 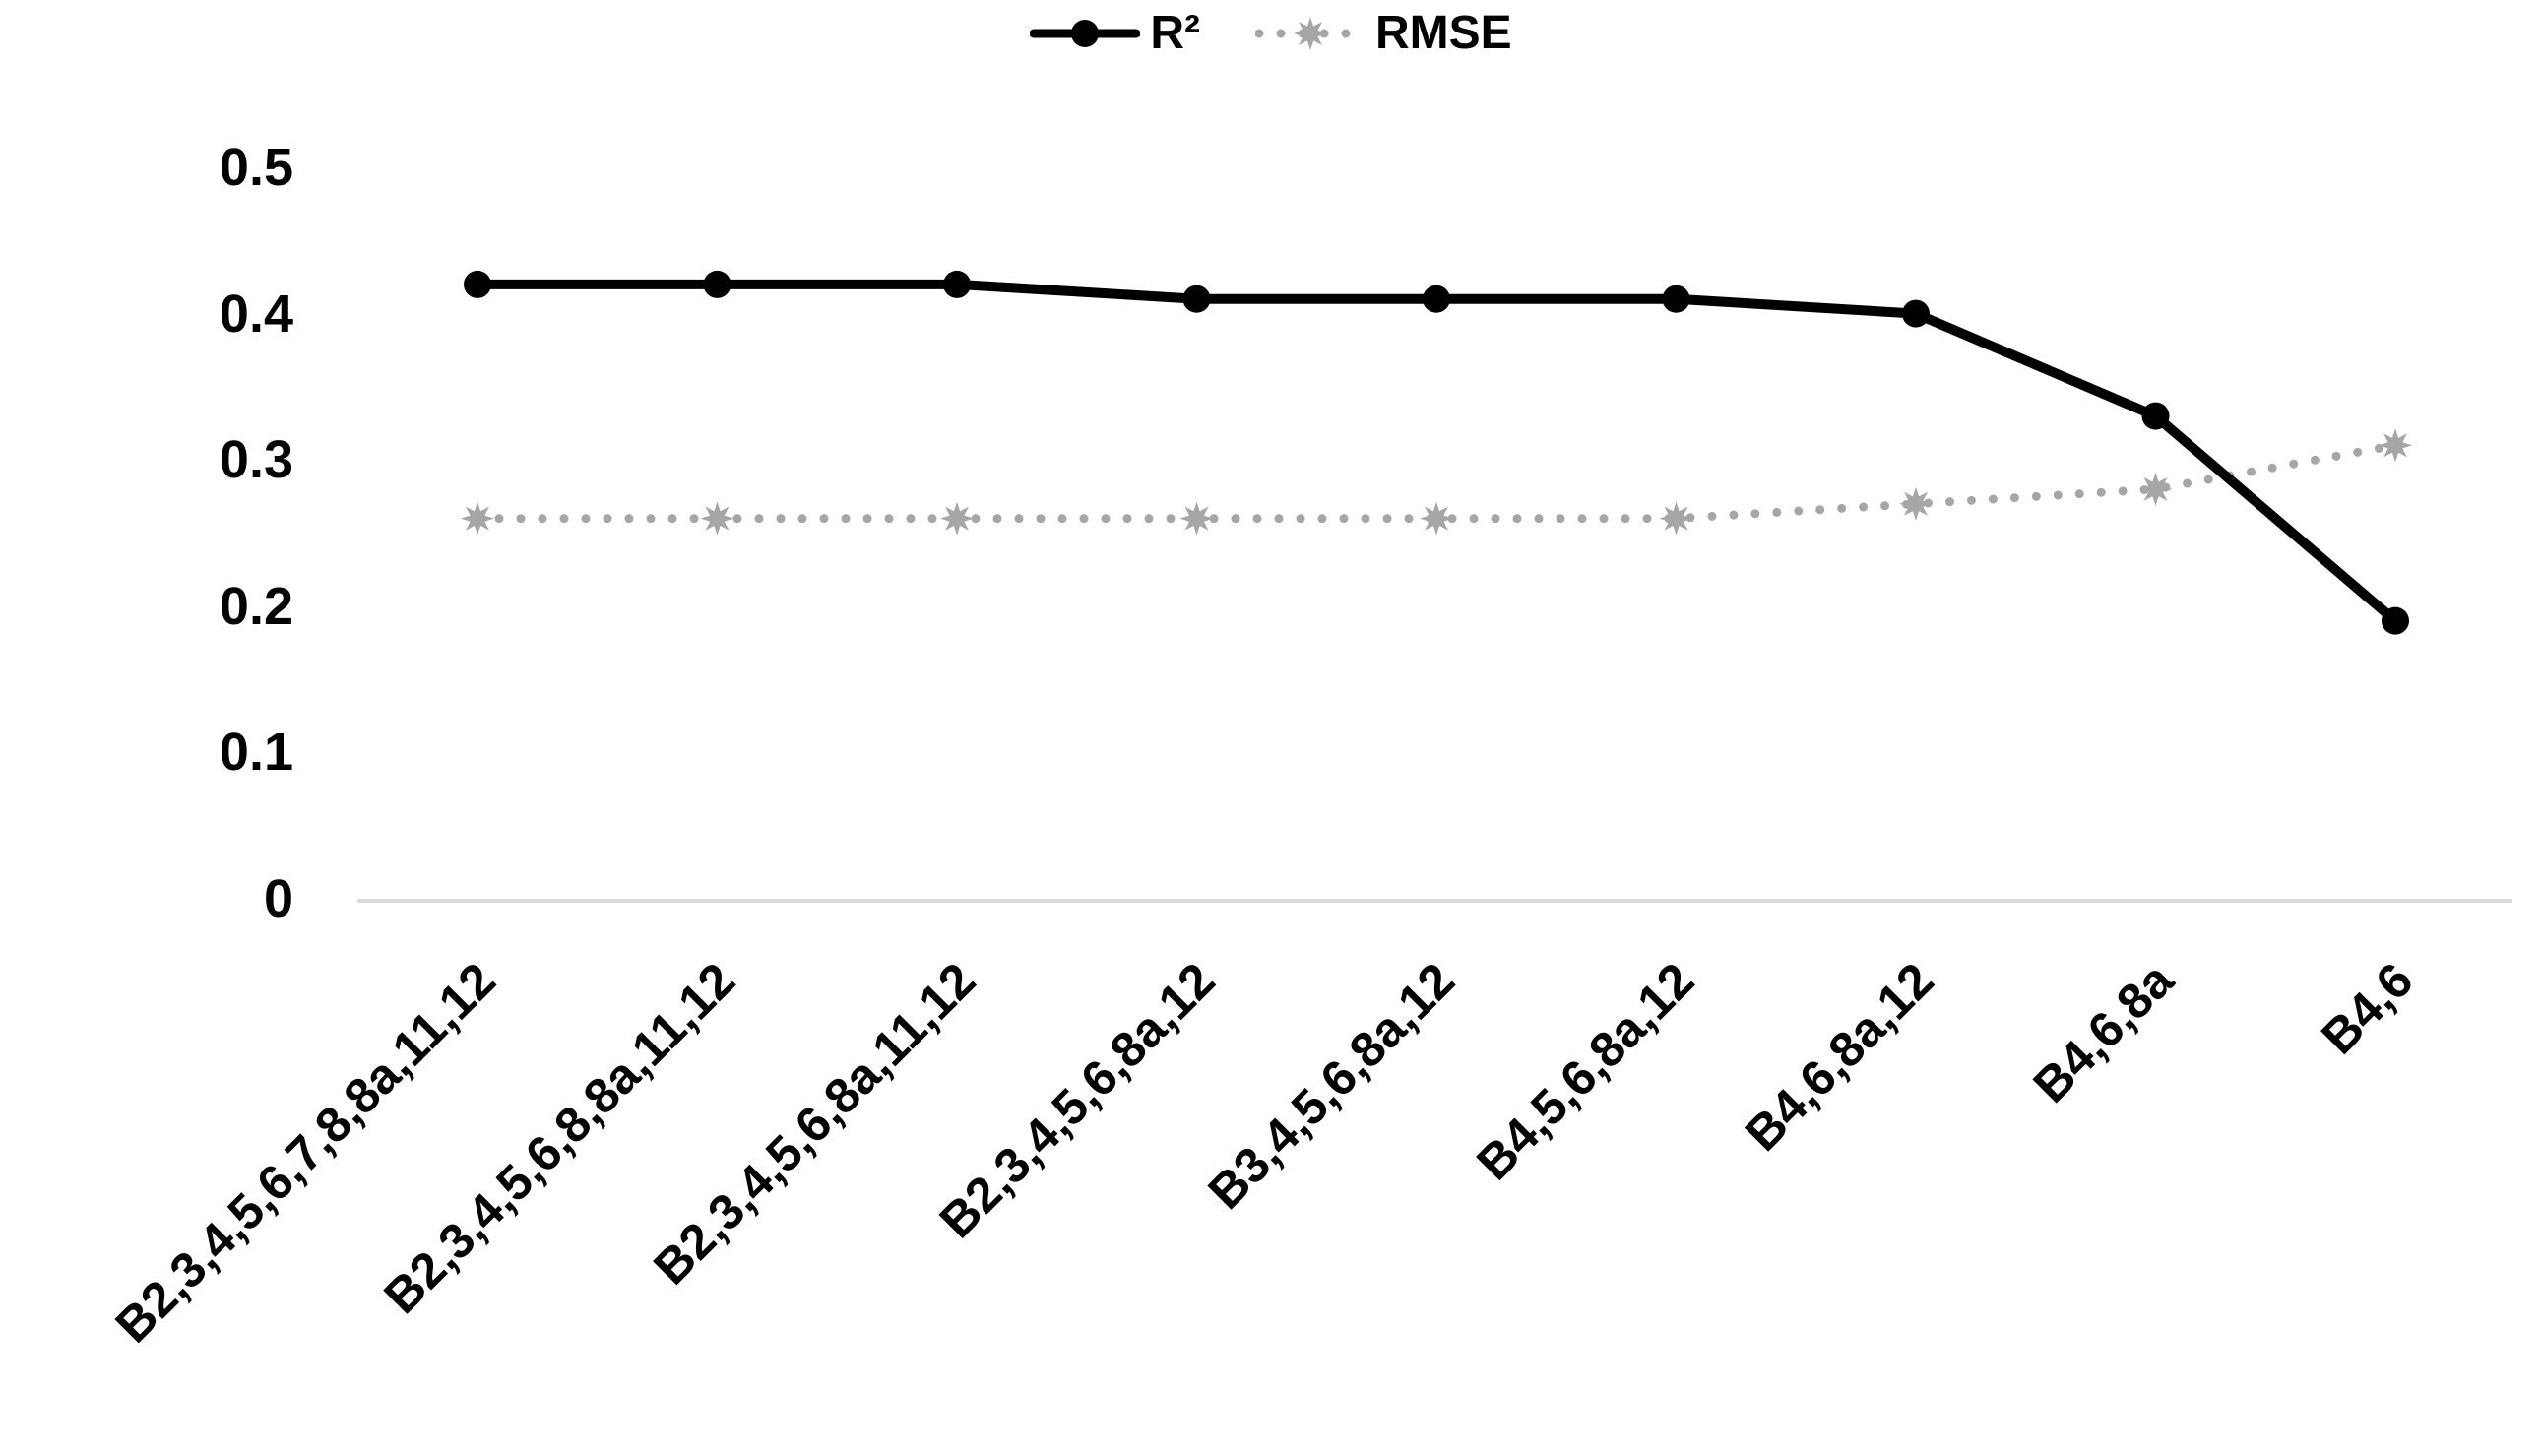 I want to click on y-tick-label: 0.2, so click(x=256, y=606).